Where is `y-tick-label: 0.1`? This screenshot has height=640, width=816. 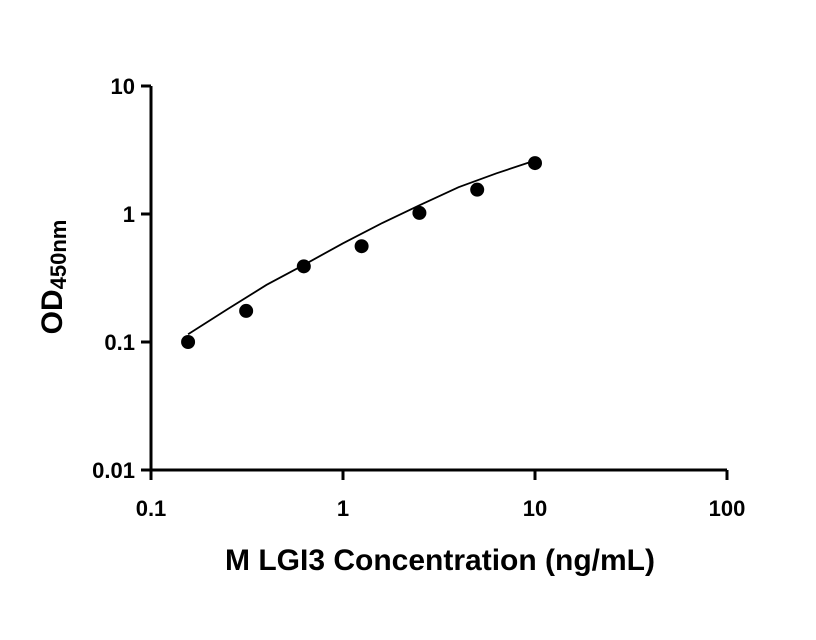 y-tick-label: 0.1 is located at coordinates (119, 342).